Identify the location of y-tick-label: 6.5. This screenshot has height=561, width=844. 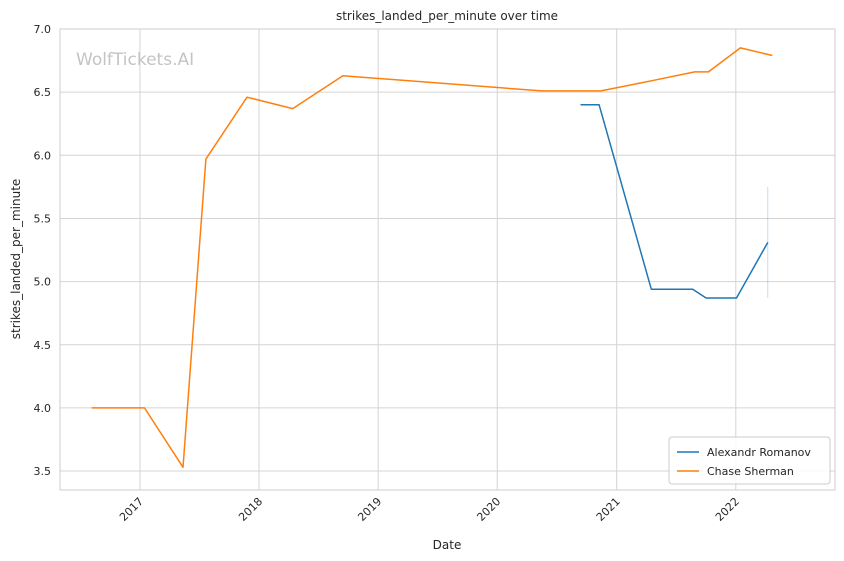
(43, 92).